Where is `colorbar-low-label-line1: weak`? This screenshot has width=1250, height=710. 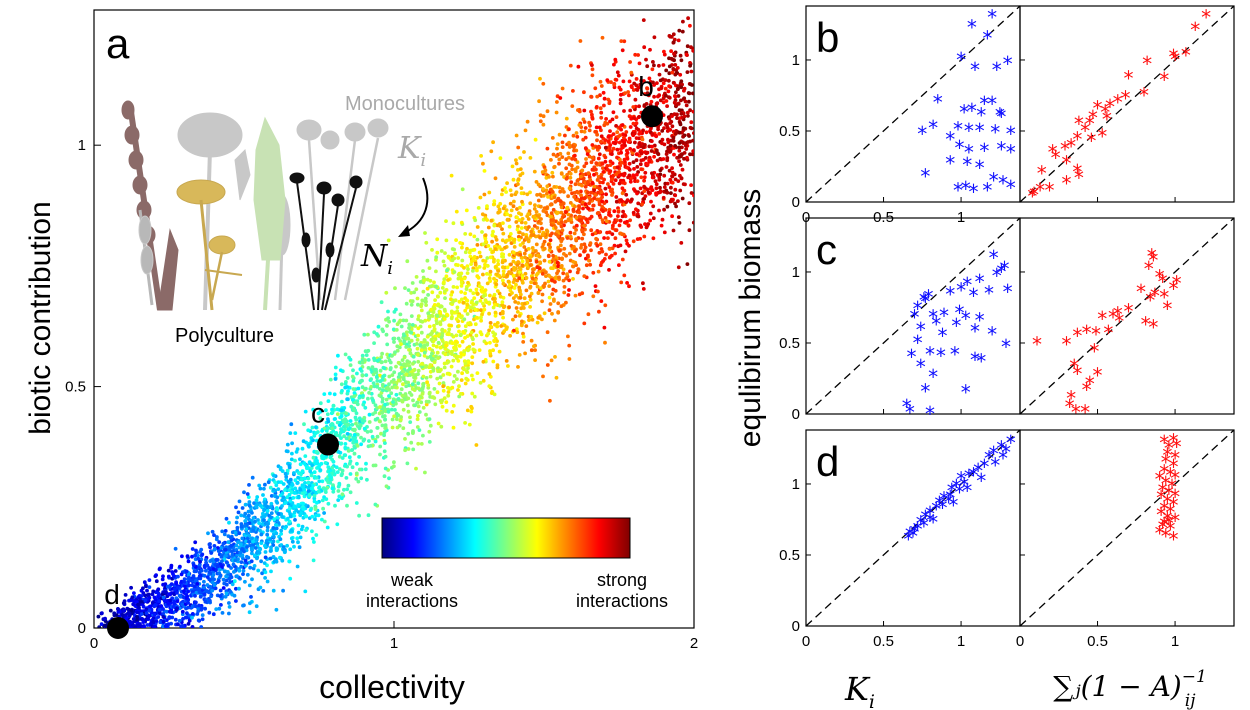 colorbar-low-label-line1: weak is located at coordinates (412, 580).